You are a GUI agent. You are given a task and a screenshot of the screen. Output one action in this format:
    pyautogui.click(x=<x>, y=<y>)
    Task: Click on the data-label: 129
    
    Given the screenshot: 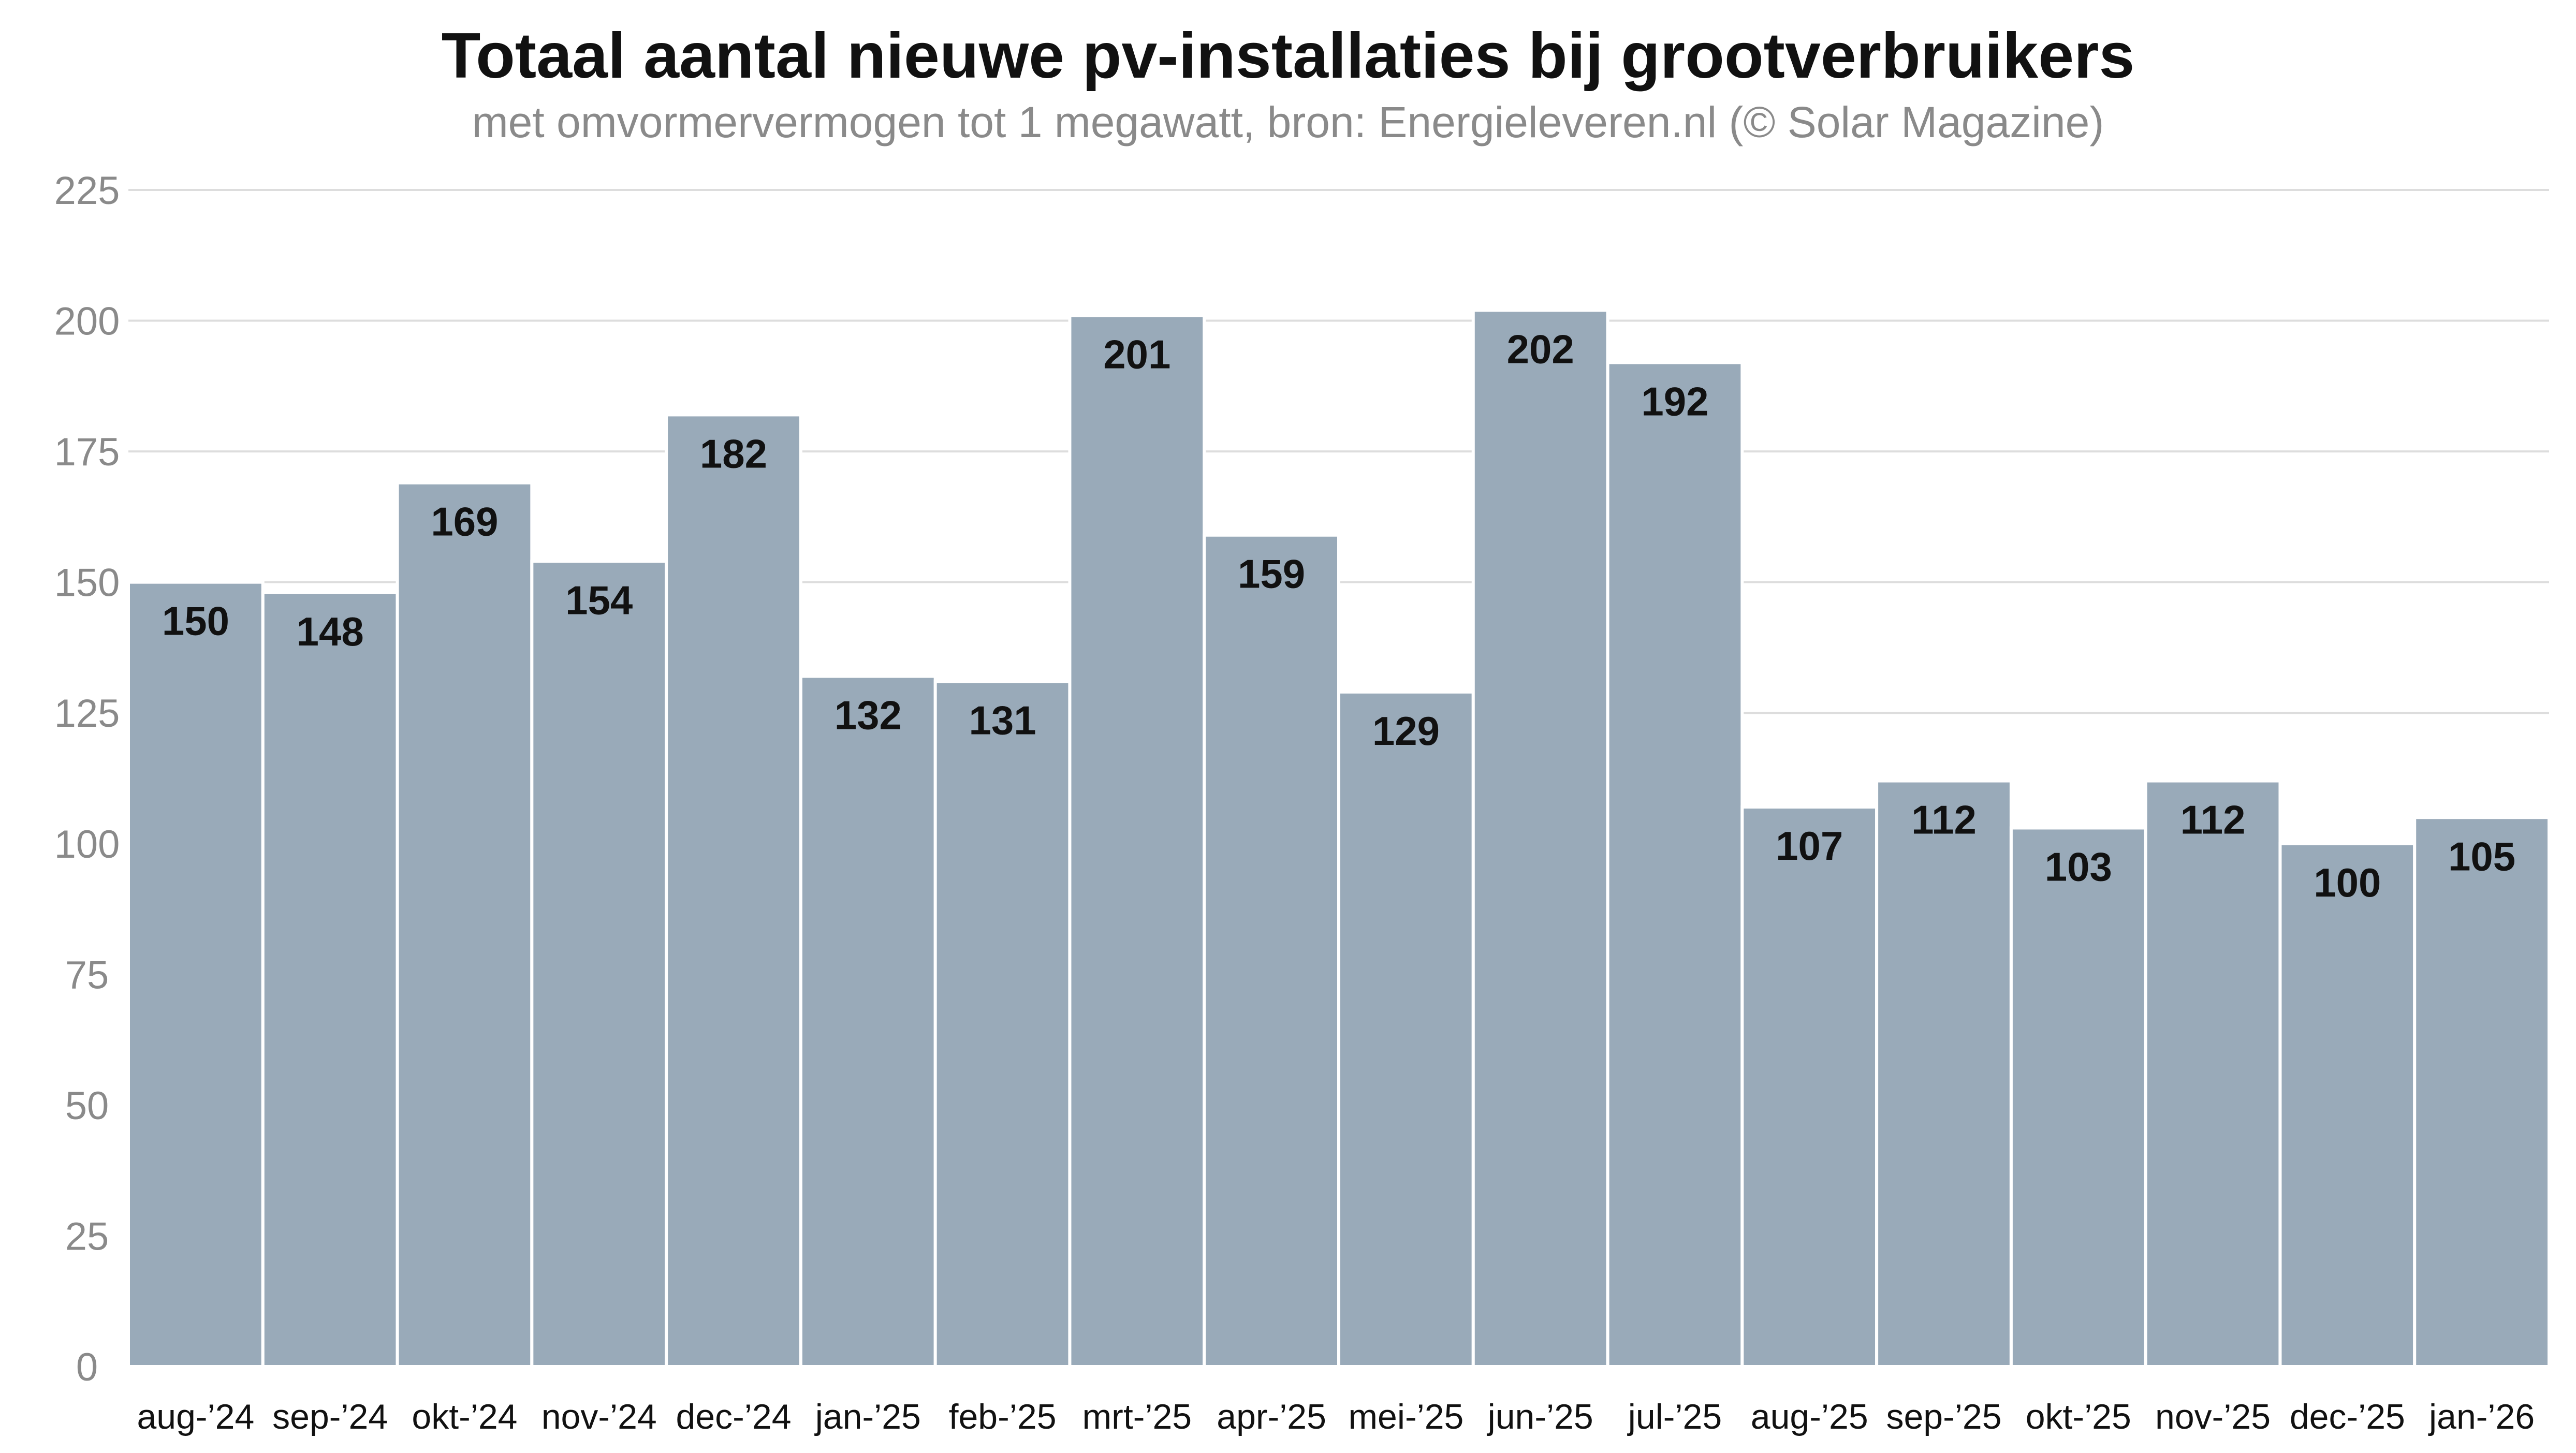 What is the action you would take?
    pyautogui.click(x=1406, y=731)
    